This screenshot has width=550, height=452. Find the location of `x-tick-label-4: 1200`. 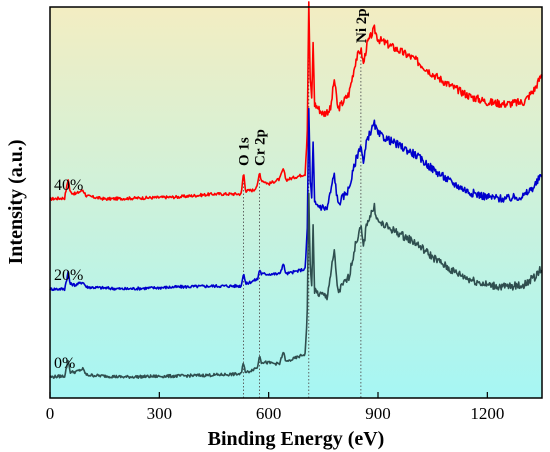

x-tick-label-4: 1200 is located at coordinates (487, 413).